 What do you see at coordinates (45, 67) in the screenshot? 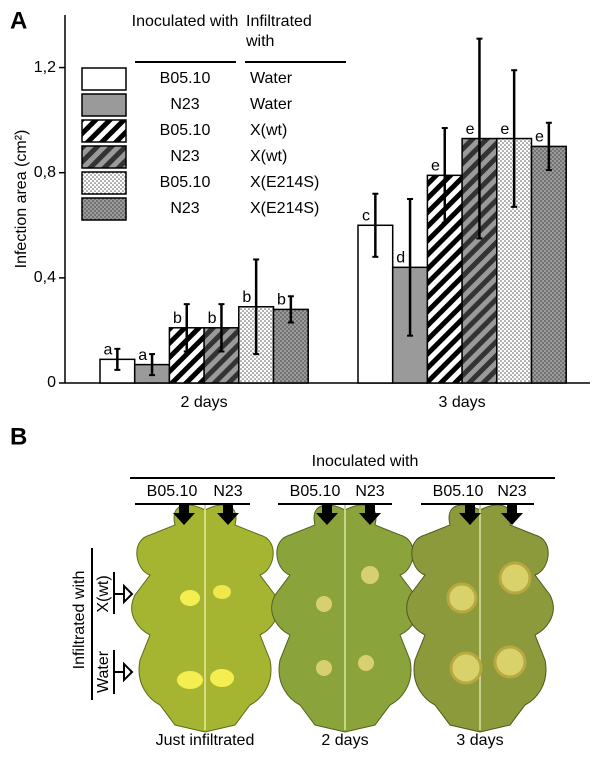
I see `y-tick-label: 1,2` at bounding box center [45, 67].